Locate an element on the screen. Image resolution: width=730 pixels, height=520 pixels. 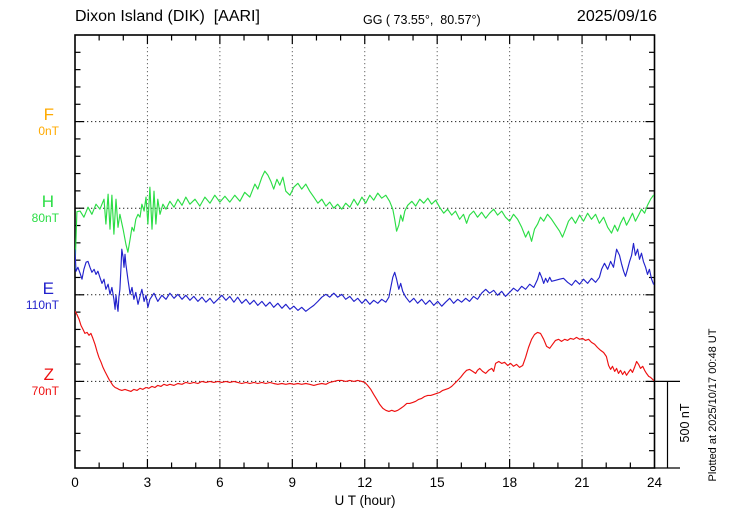
component-baseline-z: 70nT is located at coordinates (45, 391).